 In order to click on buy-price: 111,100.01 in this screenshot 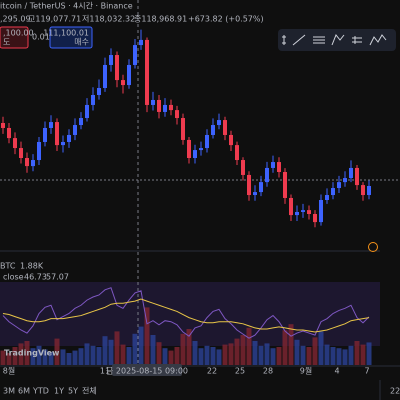, I will do `click(66, 33)`.